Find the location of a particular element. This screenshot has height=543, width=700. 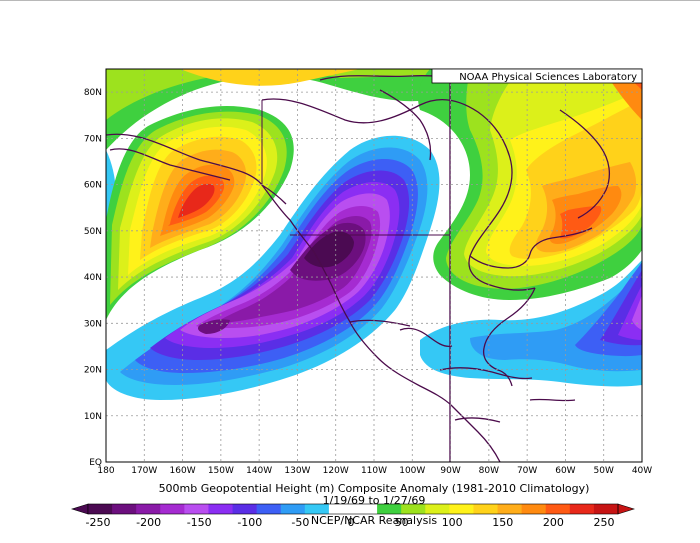

credit-box: NOAA Physical Sciences Laboratory is located at coordinates (537, 76).